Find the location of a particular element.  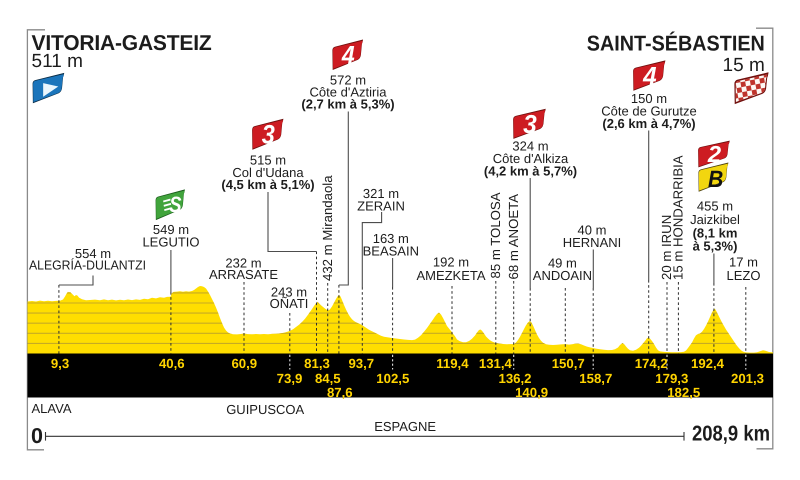

svg-text: Col d'Udana is located at coordinates (268, 172).